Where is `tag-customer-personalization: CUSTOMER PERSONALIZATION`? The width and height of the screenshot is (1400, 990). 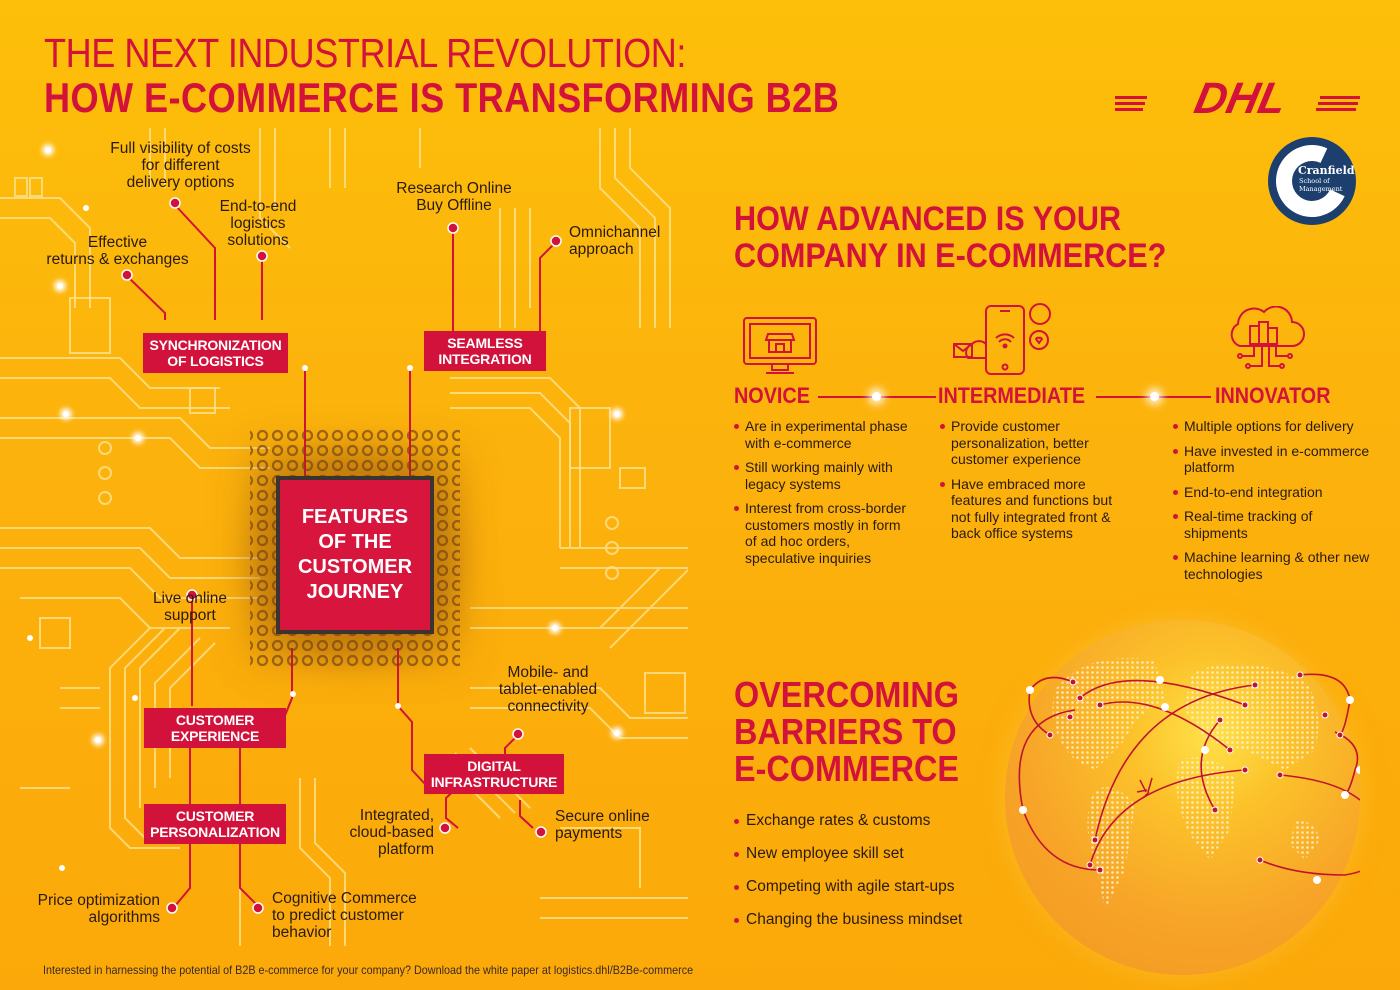
tag-customer-personalization: CUSTOMER PERSONALIZATION is located at coordinates (215, 824).